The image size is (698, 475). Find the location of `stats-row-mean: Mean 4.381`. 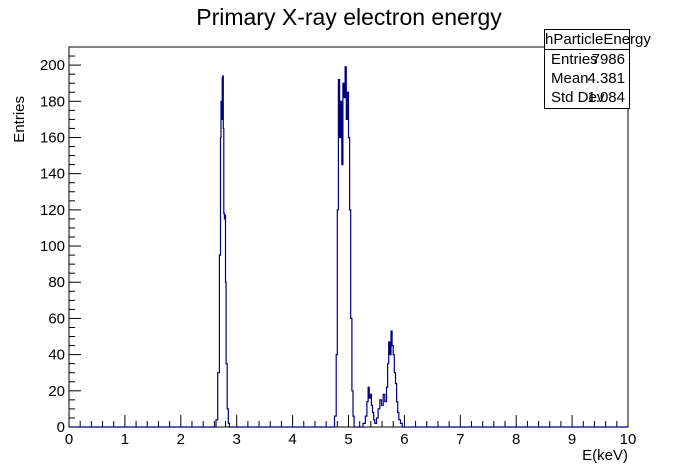

stats-row-mean: Mean 4.381 is located at coordinates (587, 78).